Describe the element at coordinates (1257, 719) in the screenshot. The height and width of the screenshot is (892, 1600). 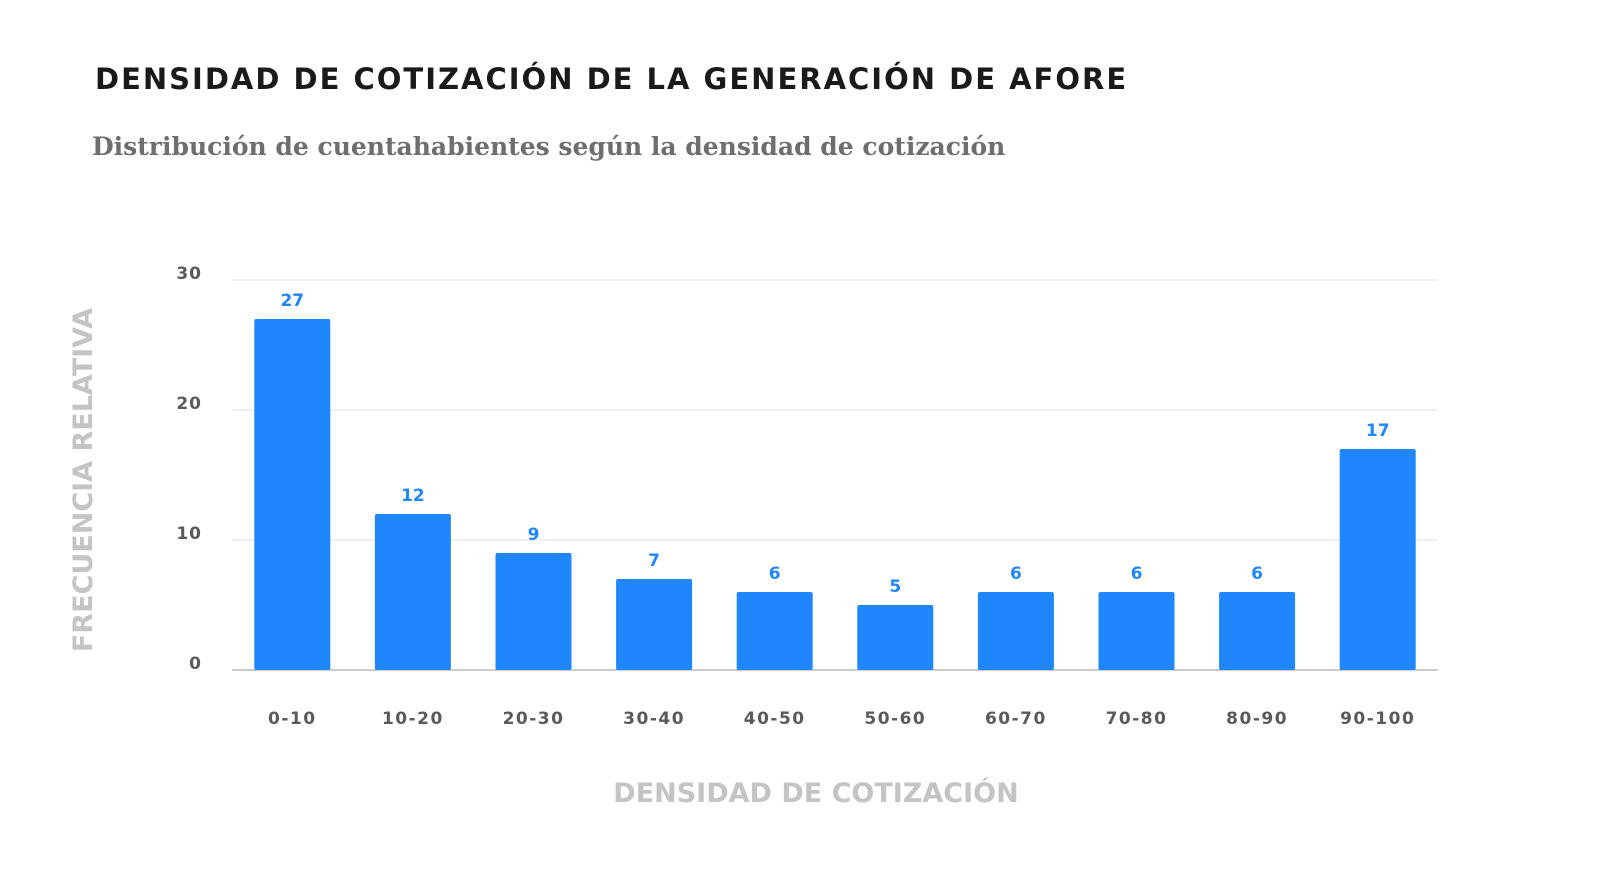
I see `x-tick-label: 80-90` at that location.